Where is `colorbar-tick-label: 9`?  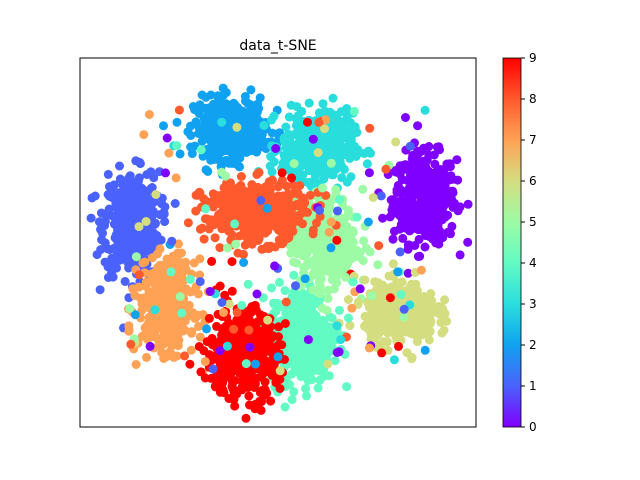
colorbar-tick-label: 9 is located at coordinates (533, 58).